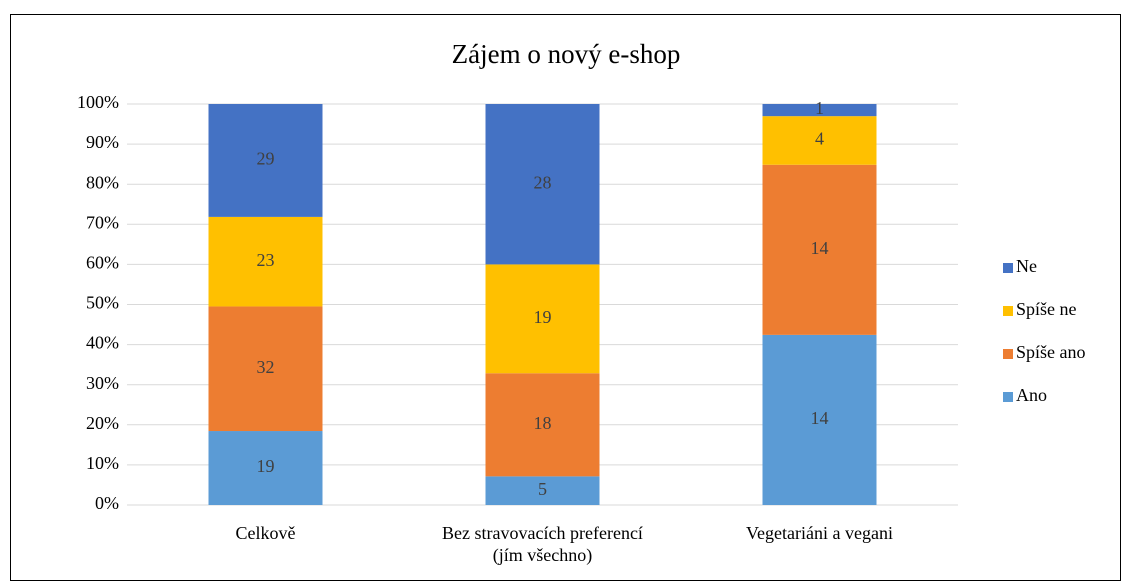  What do you see at coordinates (102, 182) in the screenshot?
I see `y-tick-label: 80%` at bounding box center [102, 182].